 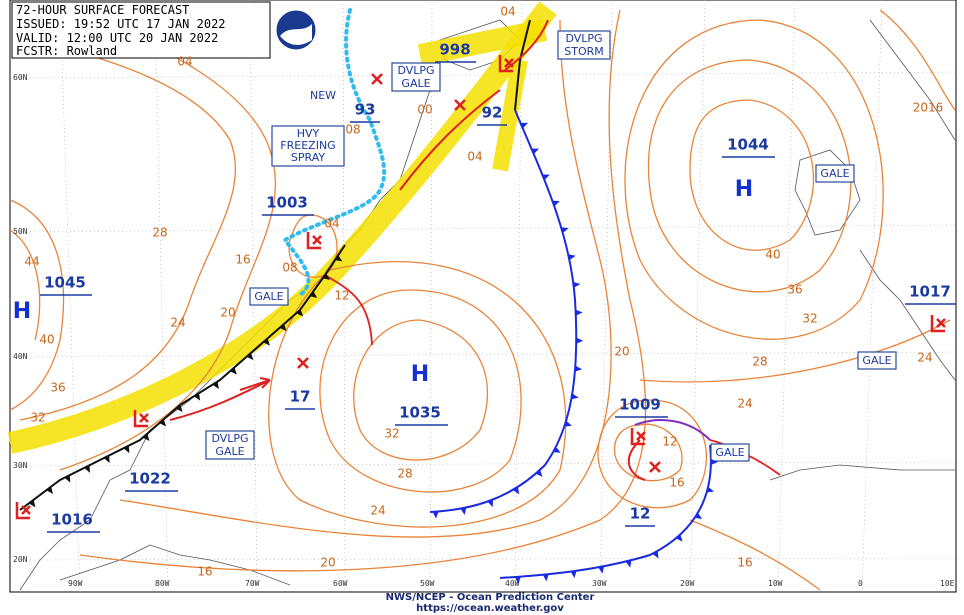 What do you see at coordinates (102, 10) in the screenshot?
I see `header-line: 72-HOUR SURFACE FORECAST` at bounding box center [102, 10].